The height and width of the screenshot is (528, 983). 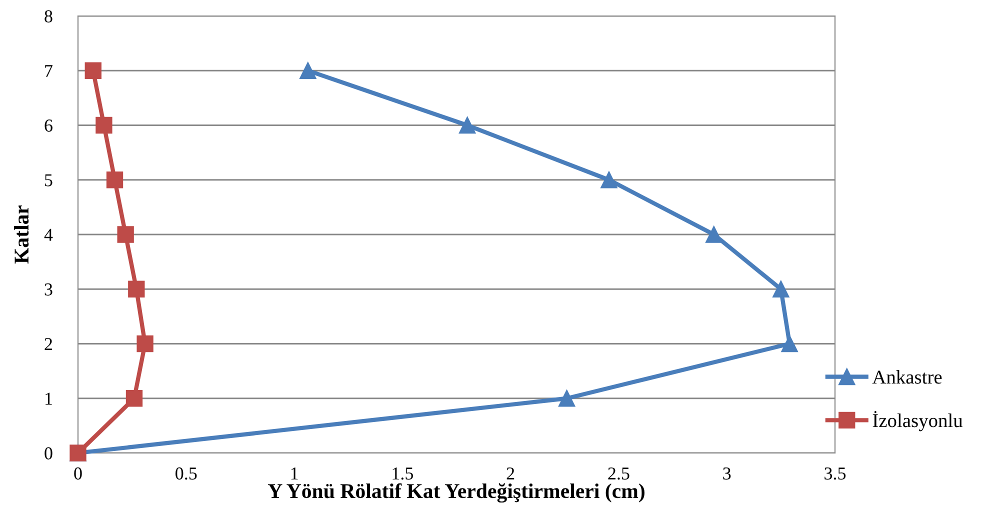 What do you see at coordinates (48, 71) in the screenshot?
I see `y-tick-label: 7` at bounding box center [48, 71].